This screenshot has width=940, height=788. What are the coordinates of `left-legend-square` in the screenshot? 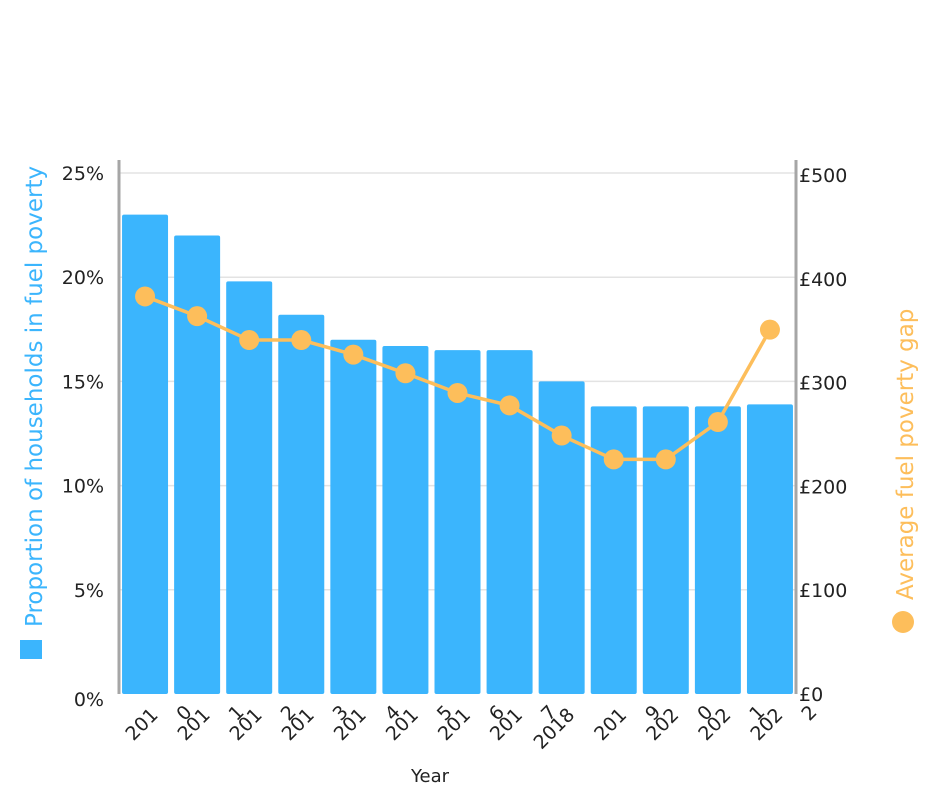 It's located at (31, 649).